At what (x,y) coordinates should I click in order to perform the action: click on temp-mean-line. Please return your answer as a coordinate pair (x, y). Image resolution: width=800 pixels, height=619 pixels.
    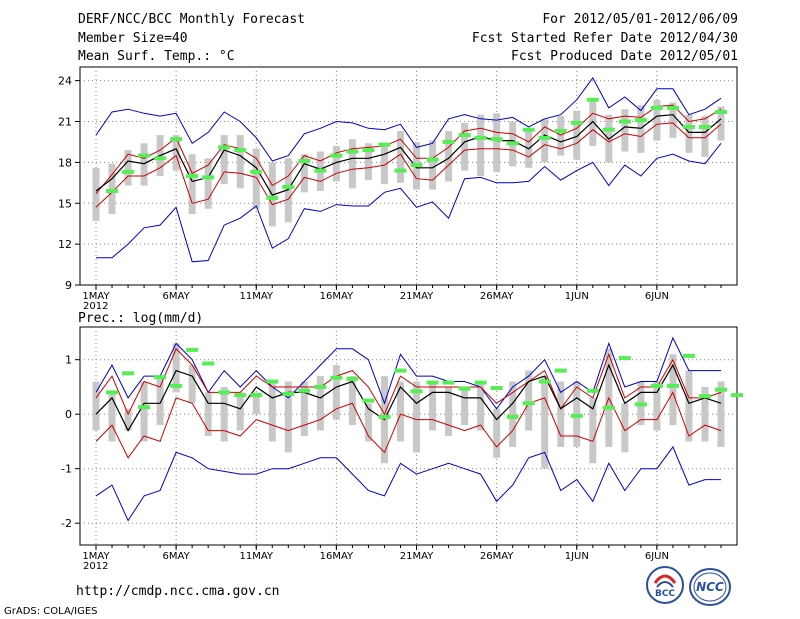
    Looking at the image, I should click on (408, 155).